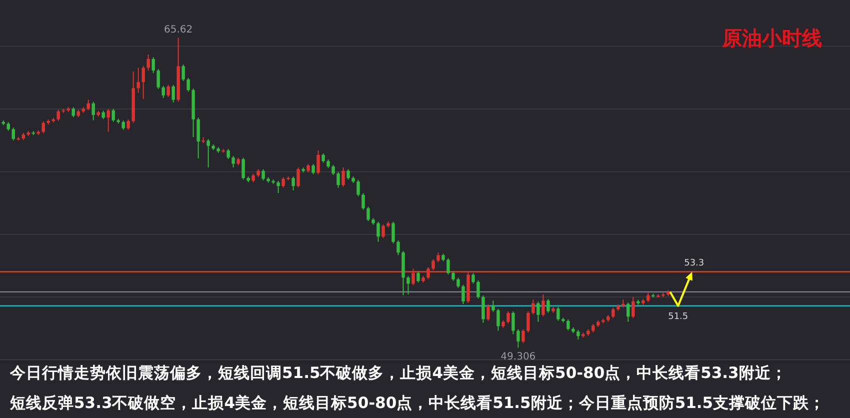 The height and width of the screenshot is (418, 850). I want to click on annotation: 今日行情走势依旧震荡偏多，短线回调51.5不破做多，止损4美金，短线目标50-80点，中长线看53.3附近；, so click(398, 372).